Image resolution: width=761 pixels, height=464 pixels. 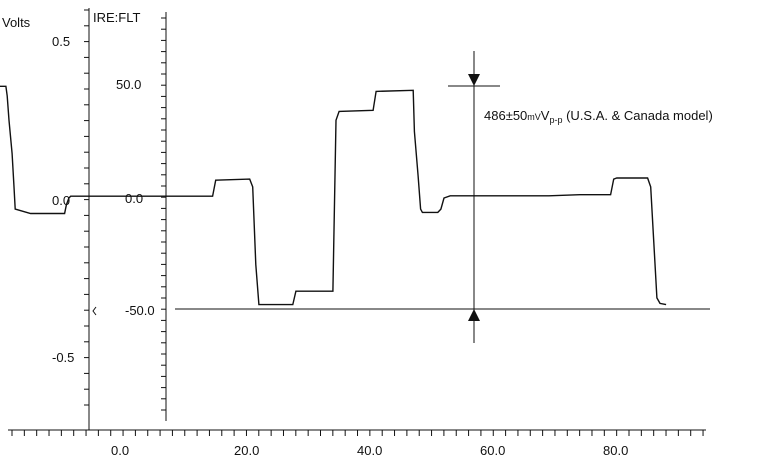 What do you see at coordinates (357, 433) in the screenshot?
I see `x-axis-minor-ticks` at bounding box center [357, 433].